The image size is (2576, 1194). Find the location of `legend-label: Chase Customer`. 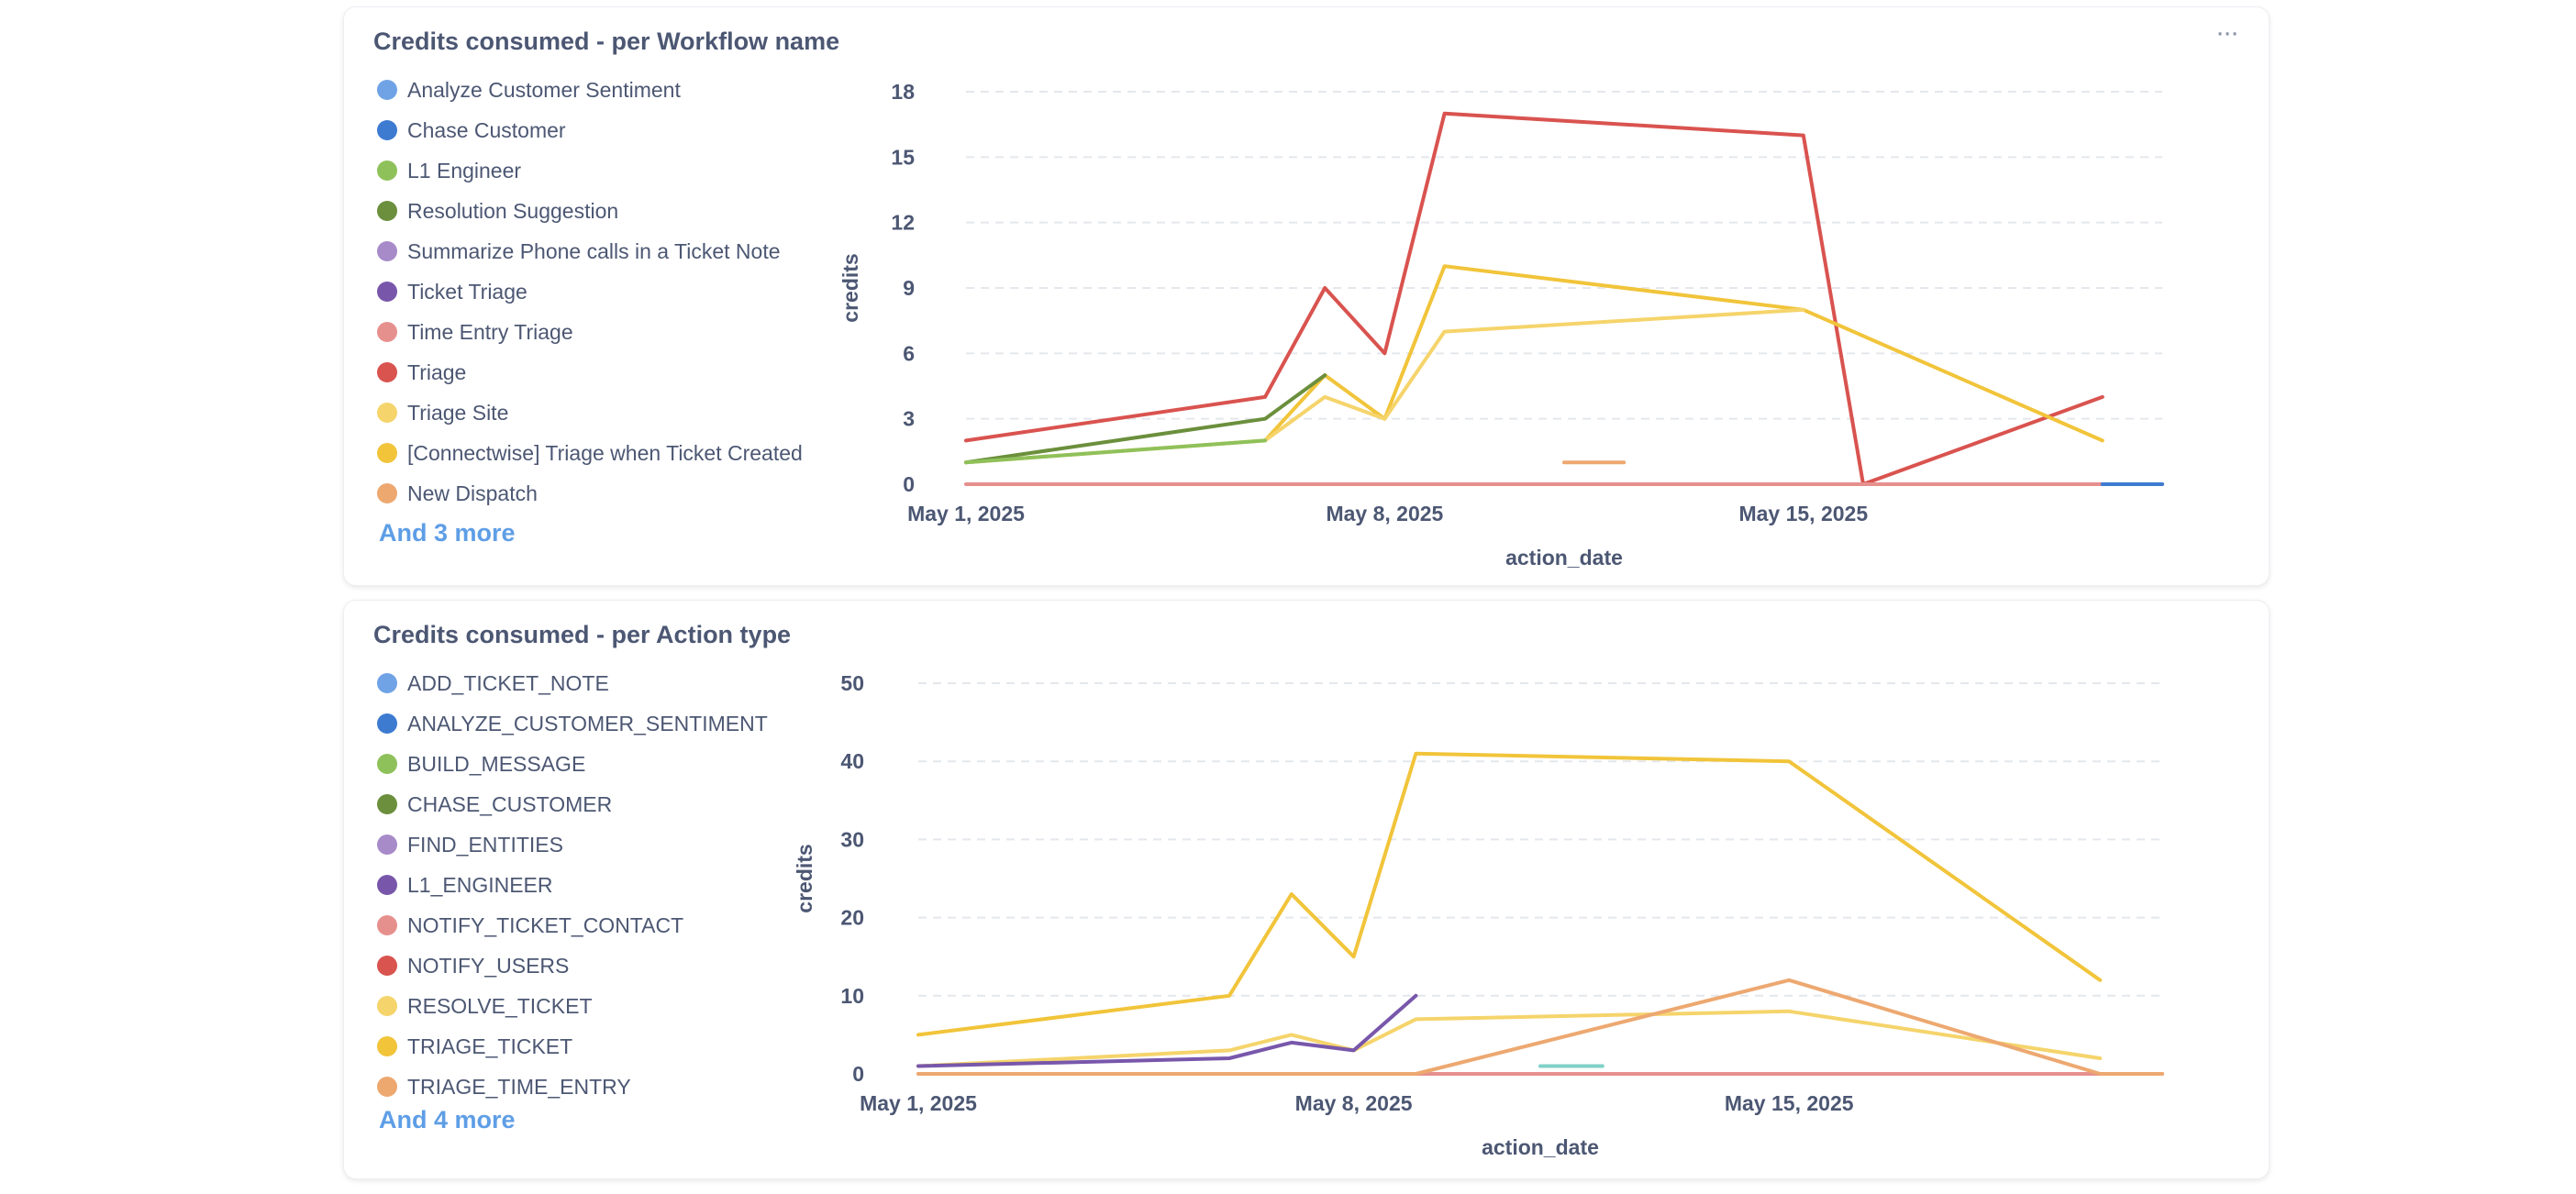

legend-label: Chase Customer is located at coordinates (486, 129).